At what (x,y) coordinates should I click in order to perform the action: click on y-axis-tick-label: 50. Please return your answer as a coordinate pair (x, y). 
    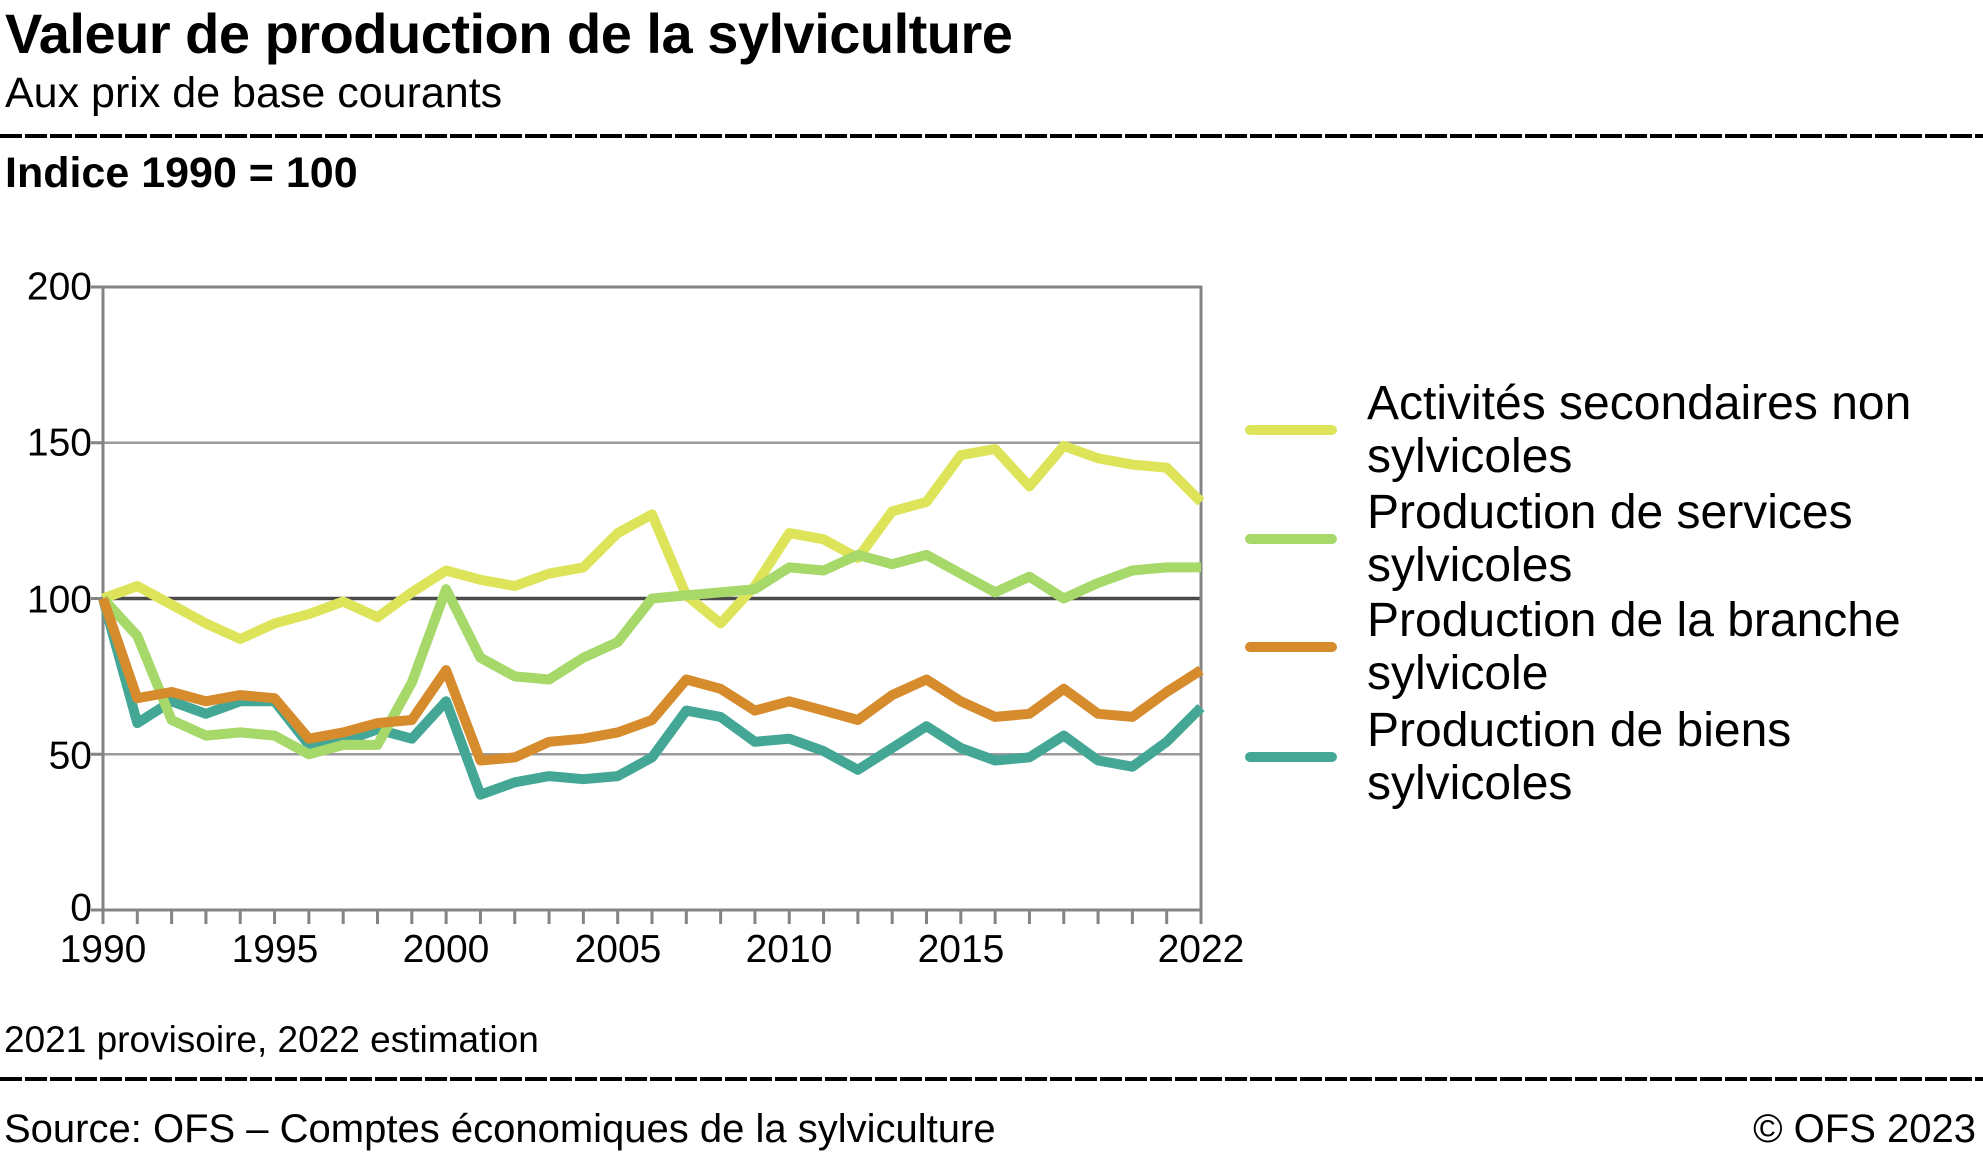
    Looking at the image, I should click on (70, 756).